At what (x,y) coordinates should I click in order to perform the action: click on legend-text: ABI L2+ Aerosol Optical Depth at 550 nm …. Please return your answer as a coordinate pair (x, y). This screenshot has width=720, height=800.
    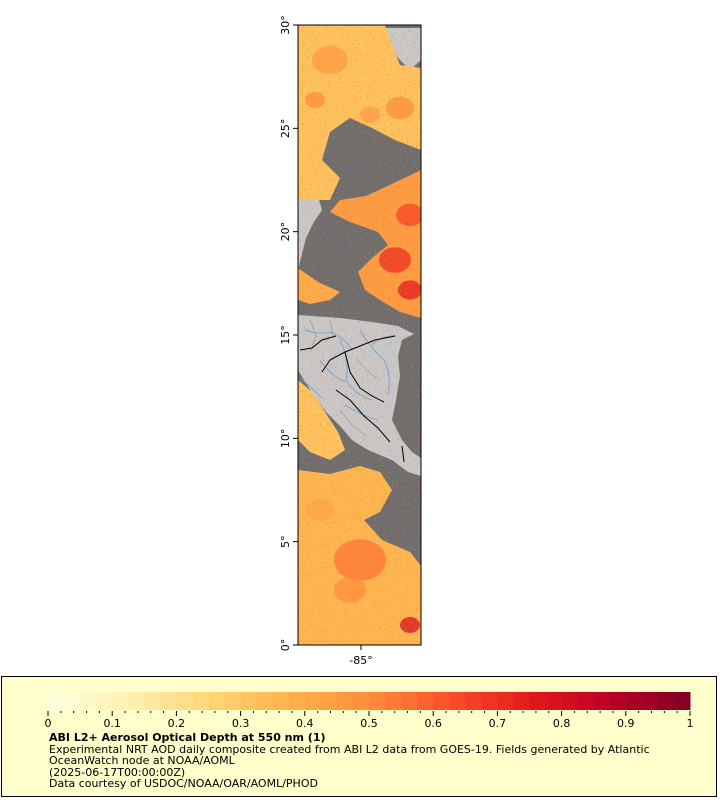
    Looking at the image, I should click on (379, 761).